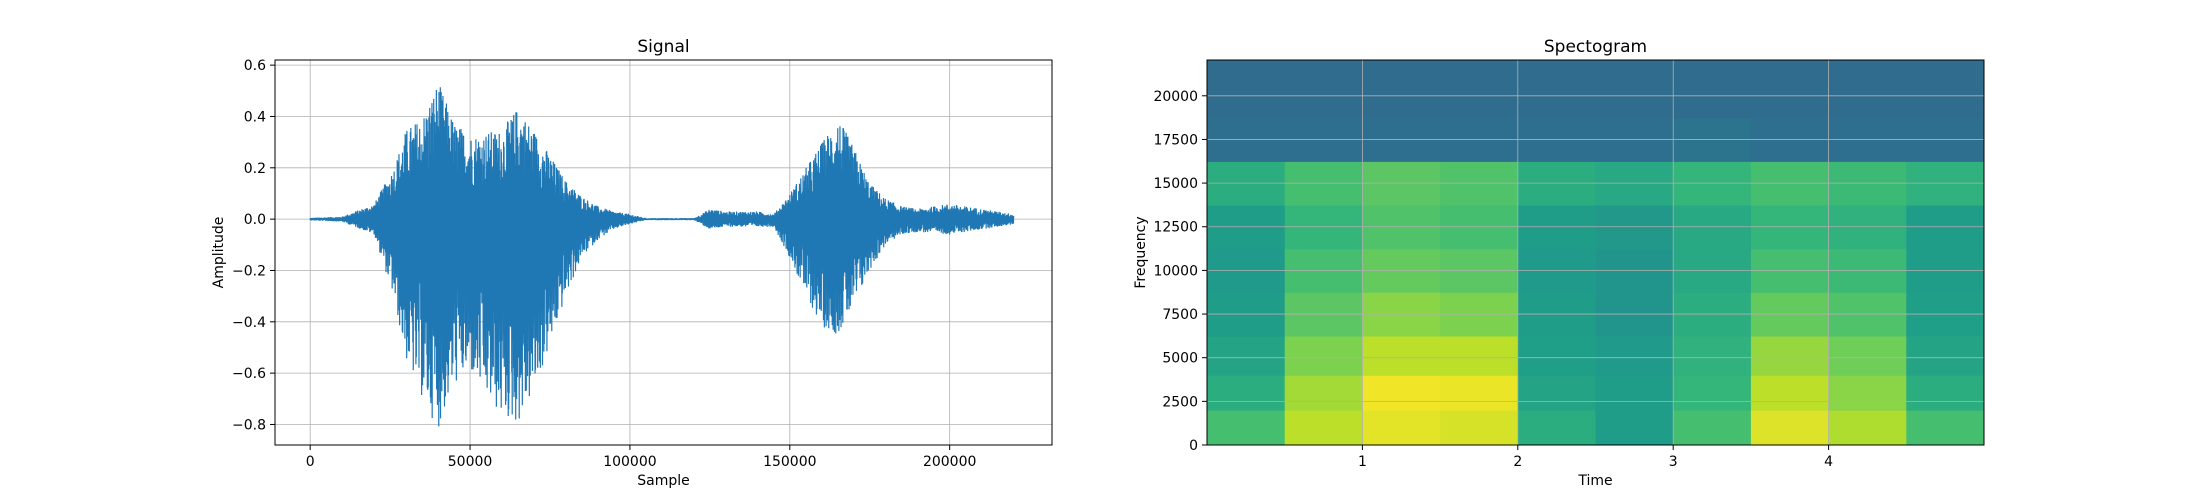 Image resolution: width=2200 pixels, height=500 pixels. What do you see at coordinates (1828, 462) in the screenshot?
I see `spectrogram-x-tick-label: 4` at bounding box center [1828, 462].